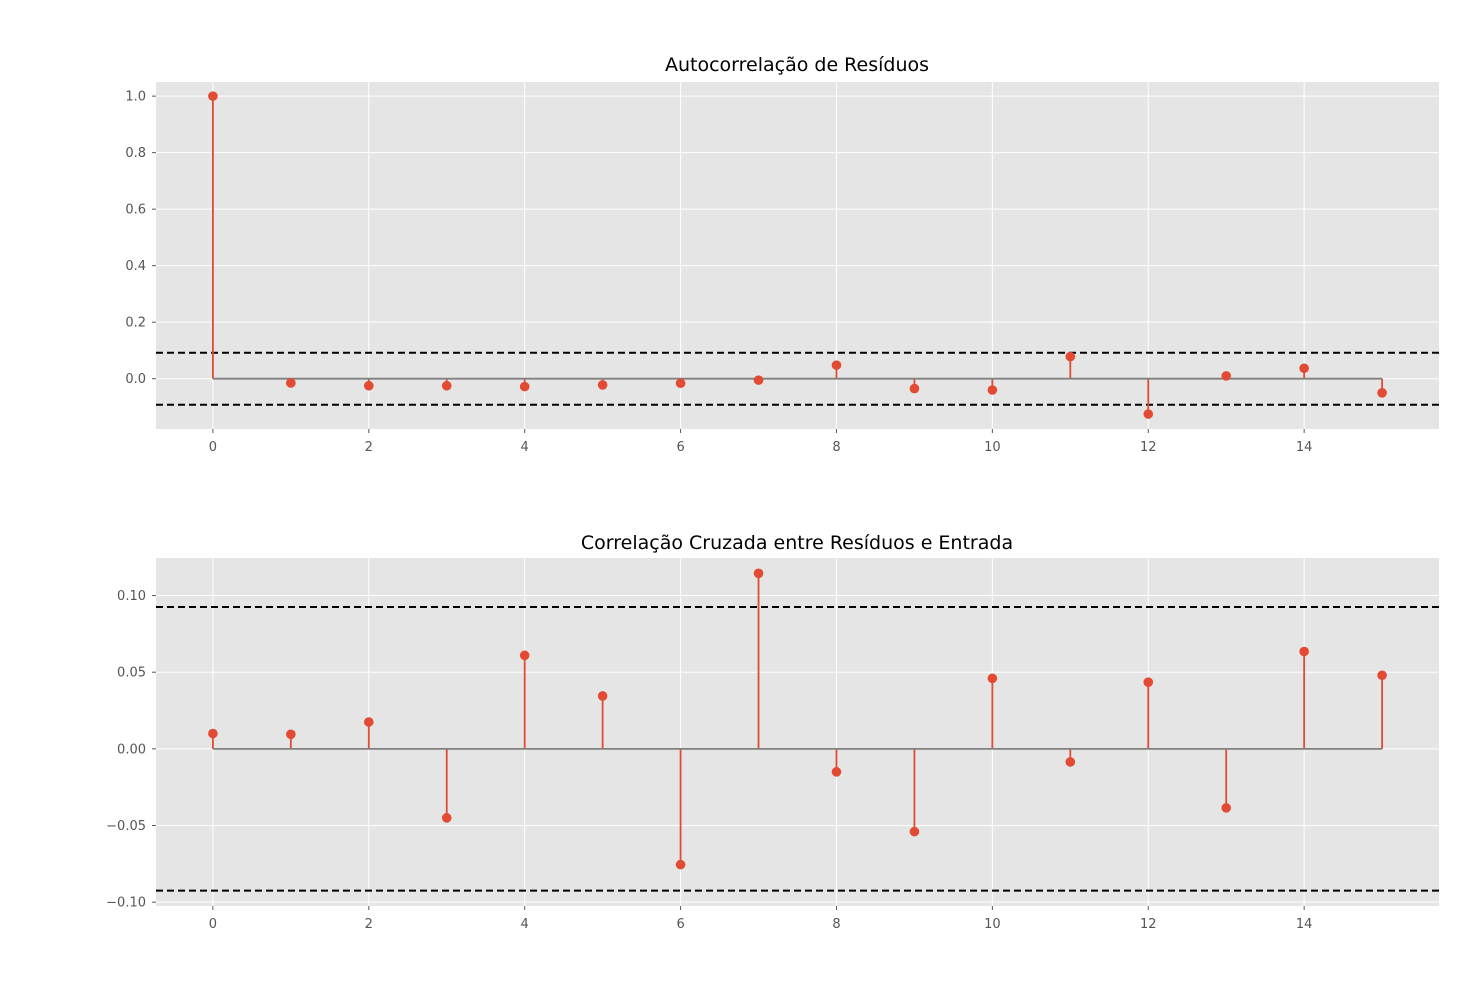 The height and width of the screenshot is (986, 1474). I want to click on y-tick-label: −0.10, so click(126, 903).